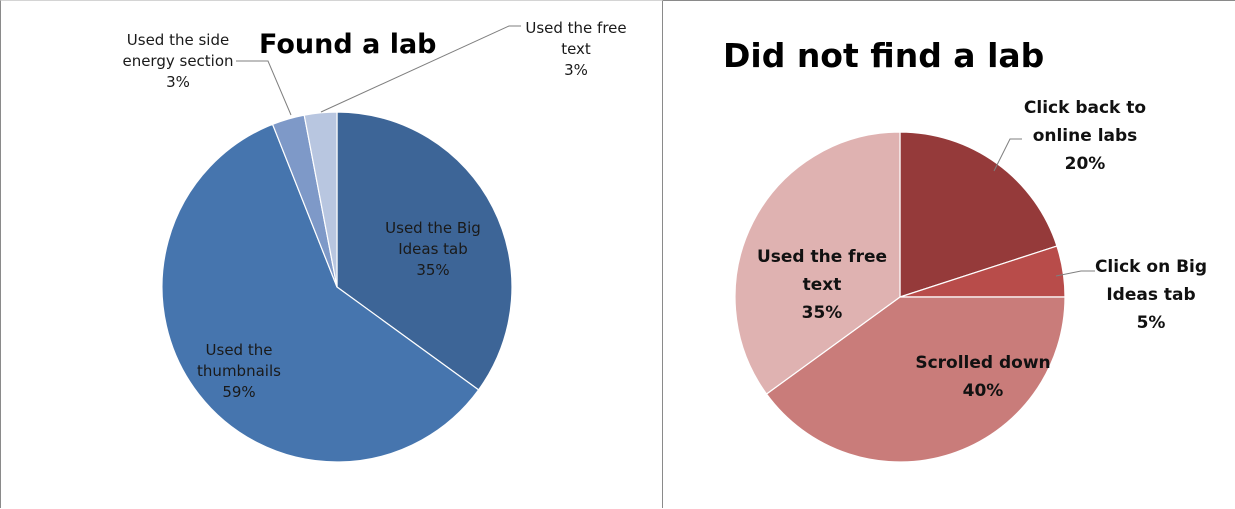  What do you see at coordinates (982, 377) in the screenshot?
I see `slice-label-3: Scrolled down 40%` at bounding box center [982, 377].